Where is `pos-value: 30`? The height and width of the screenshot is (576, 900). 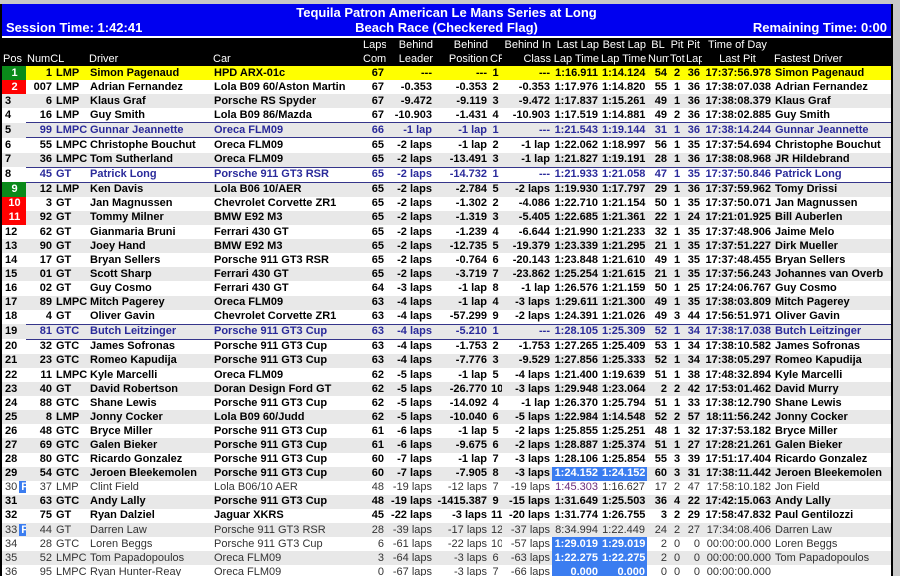 pos-value: 30 is located at coordinates (11, 487).